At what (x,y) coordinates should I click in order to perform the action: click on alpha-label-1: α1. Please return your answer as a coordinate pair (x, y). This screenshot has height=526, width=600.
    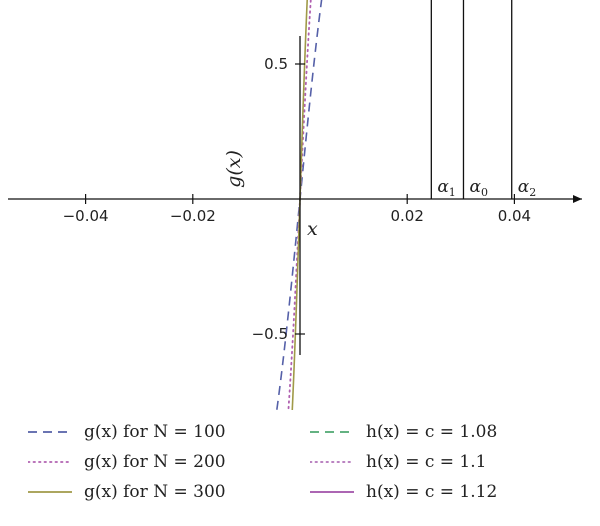
    Looking at the image, I should click on (446, 188).